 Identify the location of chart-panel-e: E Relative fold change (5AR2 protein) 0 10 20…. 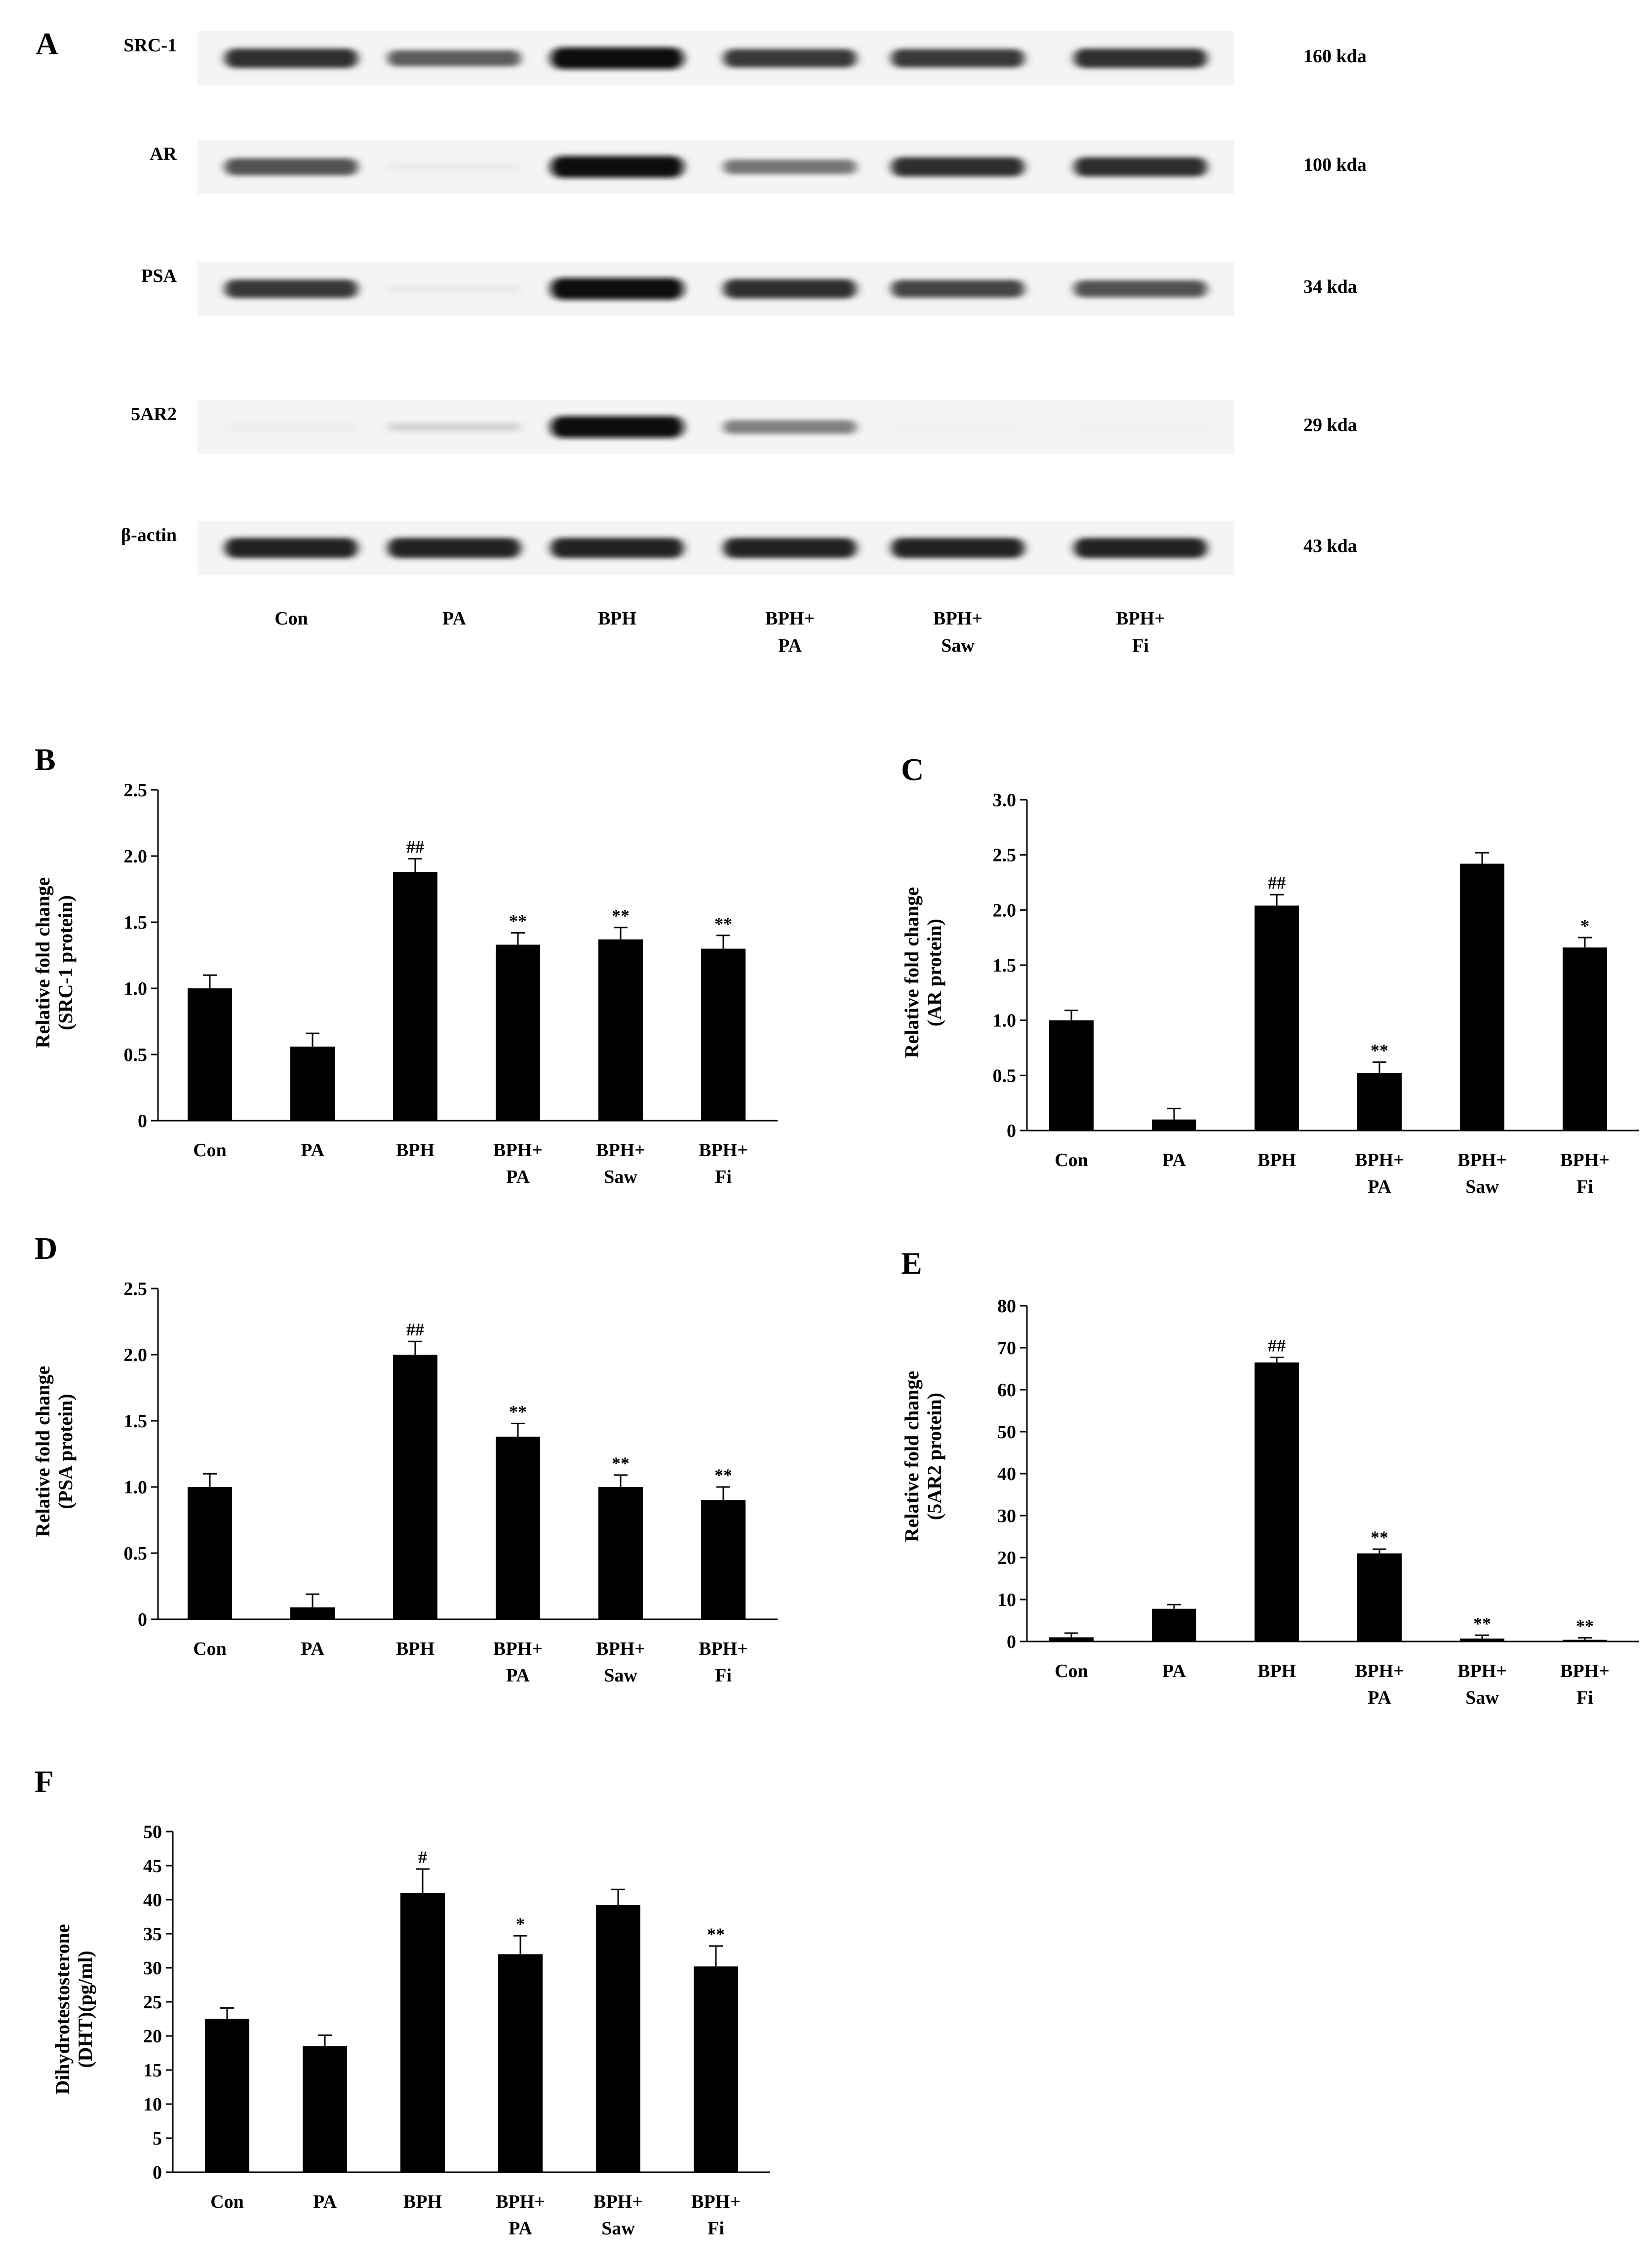
(1270, 1477).